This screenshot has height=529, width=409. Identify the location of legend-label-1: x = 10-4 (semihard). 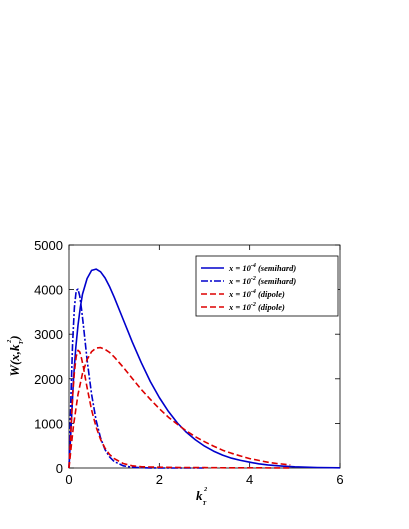
(262, 268).